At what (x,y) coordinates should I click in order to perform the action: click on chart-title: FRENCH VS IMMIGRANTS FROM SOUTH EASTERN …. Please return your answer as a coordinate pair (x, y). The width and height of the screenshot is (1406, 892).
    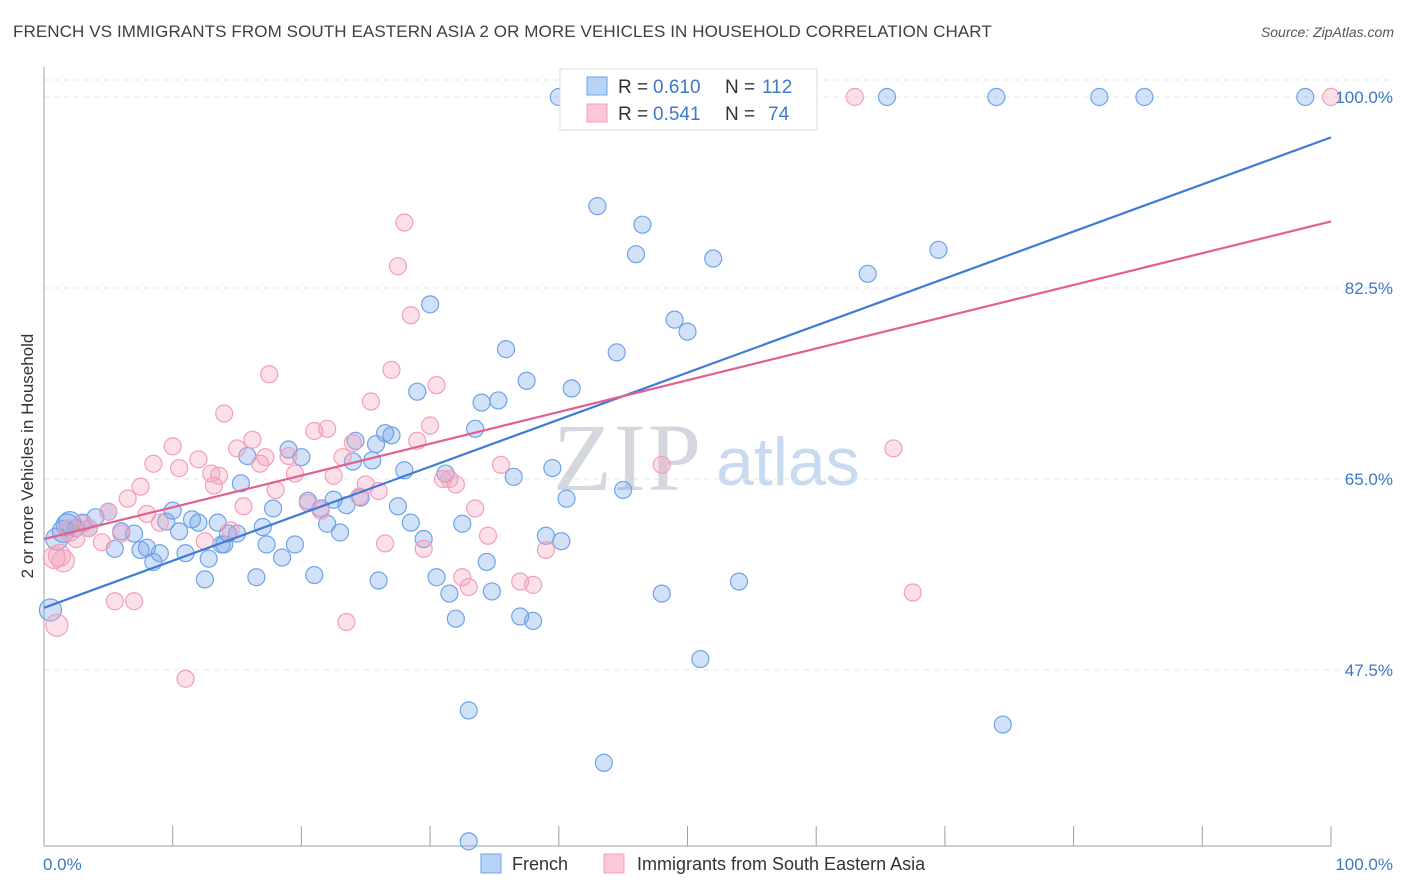
    Looking at the image, I should click on (502, 31).